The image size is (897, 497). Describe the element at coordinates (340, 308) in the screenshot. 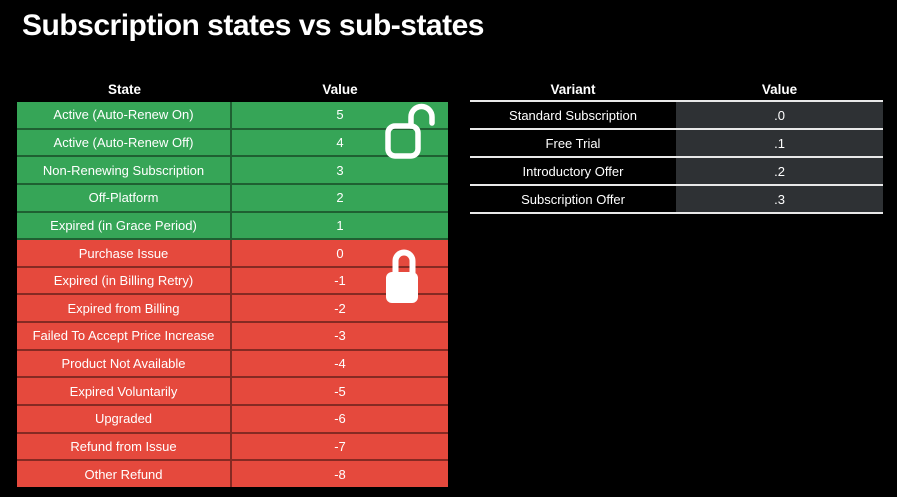

I see `state-value: -2` at that location.